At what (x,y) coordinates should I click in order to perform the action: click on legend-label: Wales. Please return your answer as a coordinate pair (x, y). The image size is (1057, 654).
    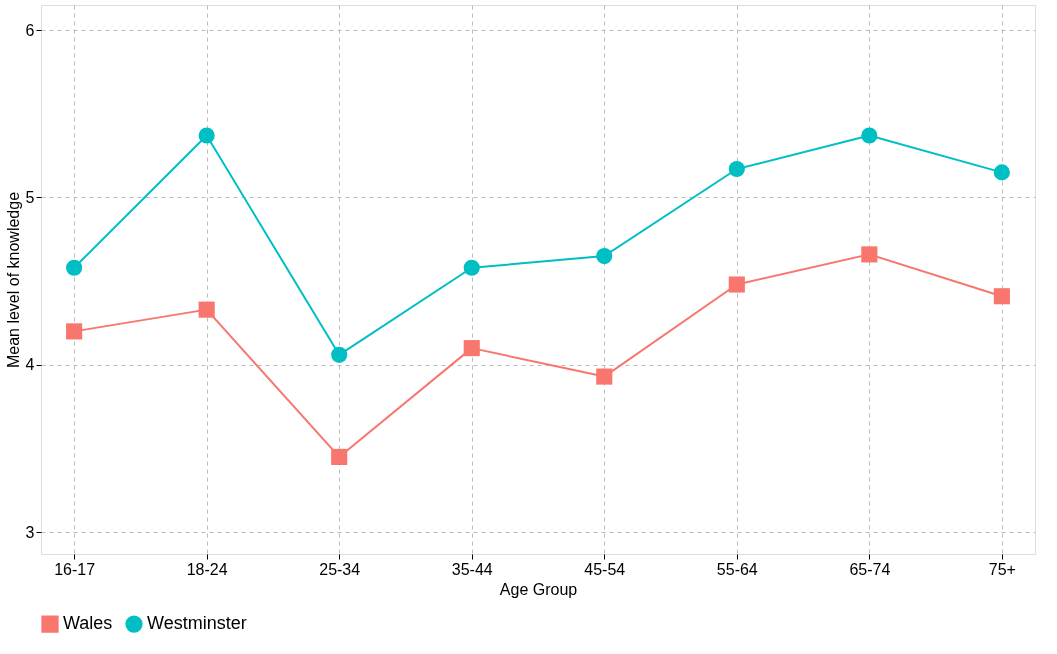
    Looking at the image, I should click on (88, 623).